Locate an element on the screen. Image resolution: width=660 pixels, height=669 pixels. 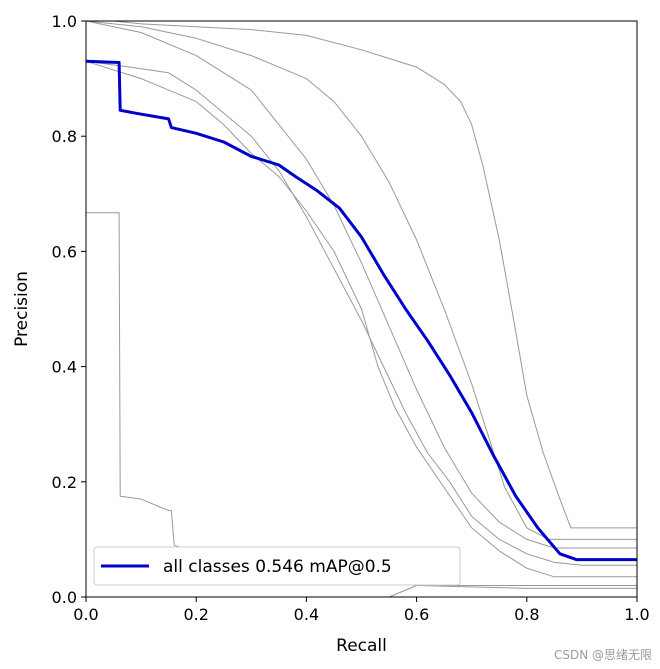
legend-label: all classes 0.546 mAP@0.5 is located at coordinates (277, 567).